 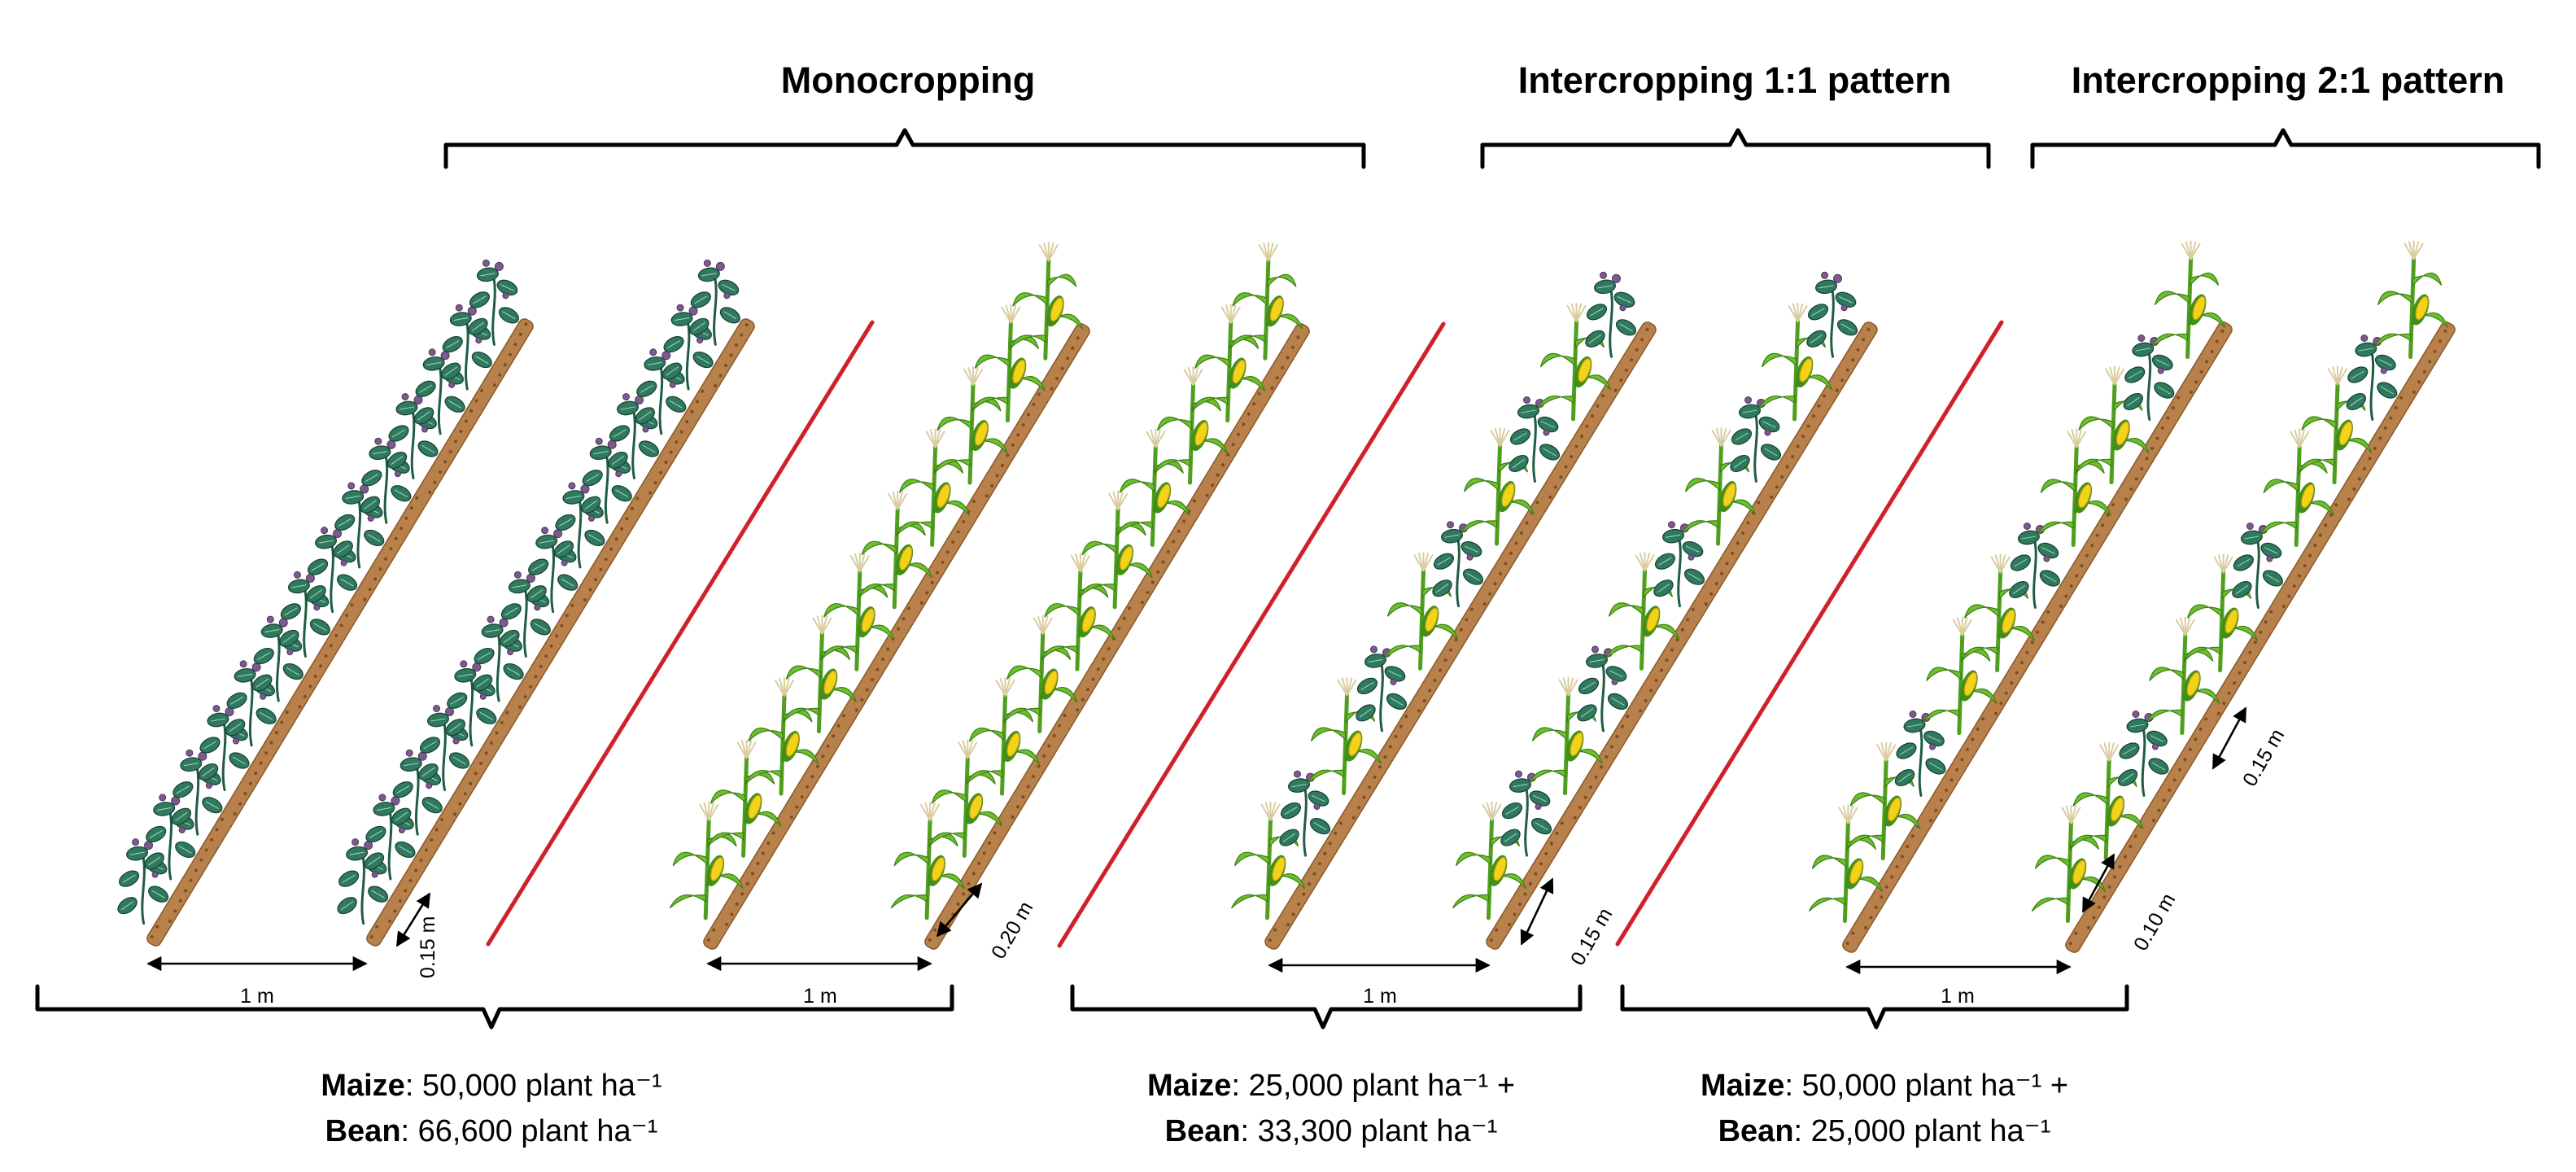 What do you see at coordinates (1756, 1131) in the screenshot?
I see `density-intercropping-2-1-bean-label: Bean` at bounding box center [1756, 1131].